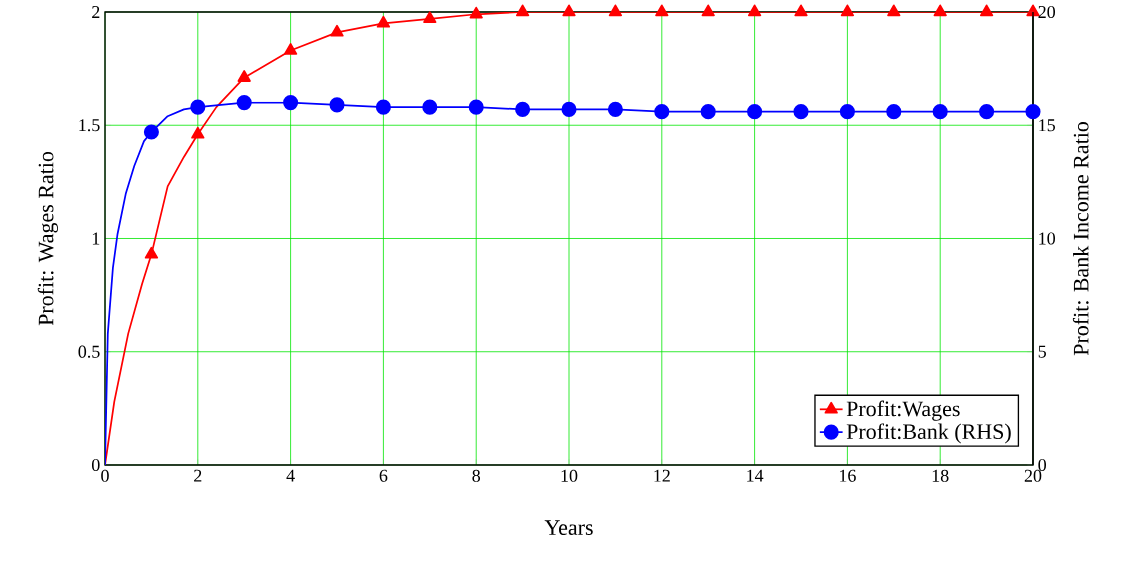  Describe the element at coordinates (96, 238) in the screenshot. I see `y-tick-label: 1` at that location.